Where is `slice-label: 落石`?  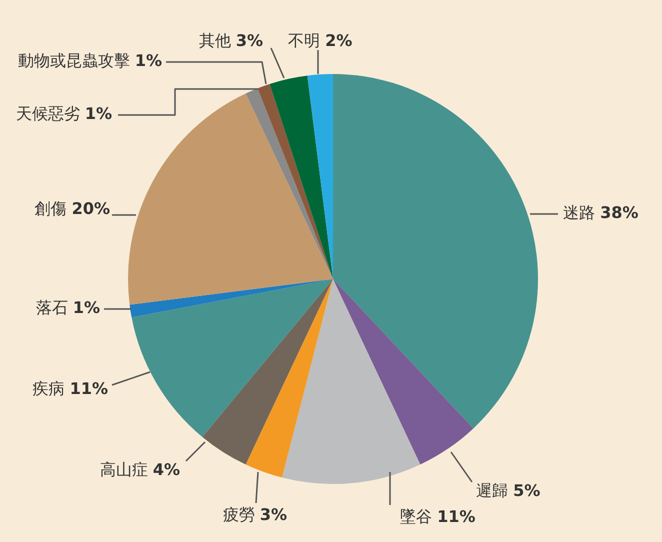 slice-label: 落石 is located at coordinates (54, 308).